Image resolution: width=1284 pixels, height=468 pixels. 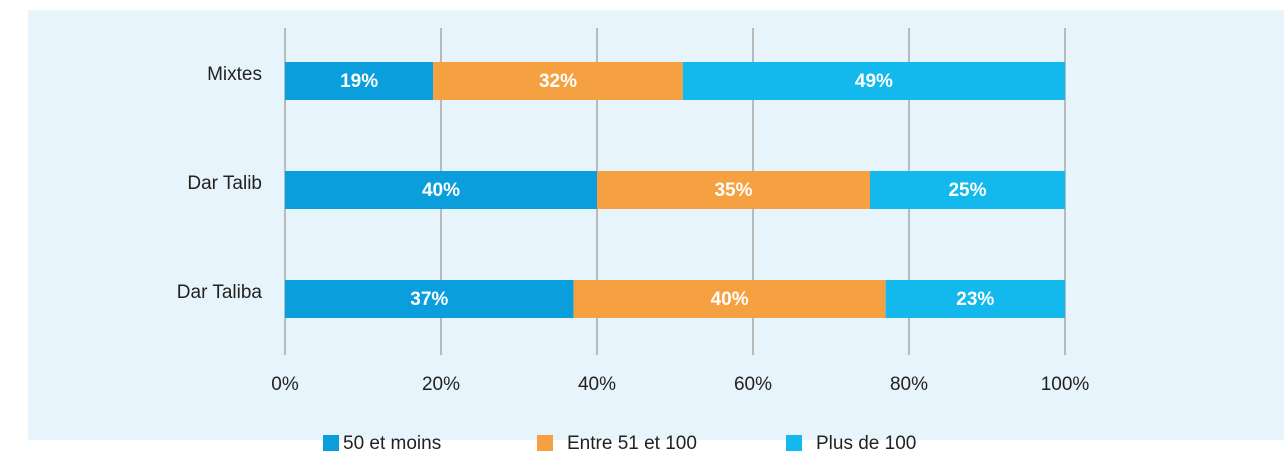 What do you see at coordinates (220, 292) in the screenshot?
I see `y-tick-label: Dar Taliba` at bounding box center [220, 292].